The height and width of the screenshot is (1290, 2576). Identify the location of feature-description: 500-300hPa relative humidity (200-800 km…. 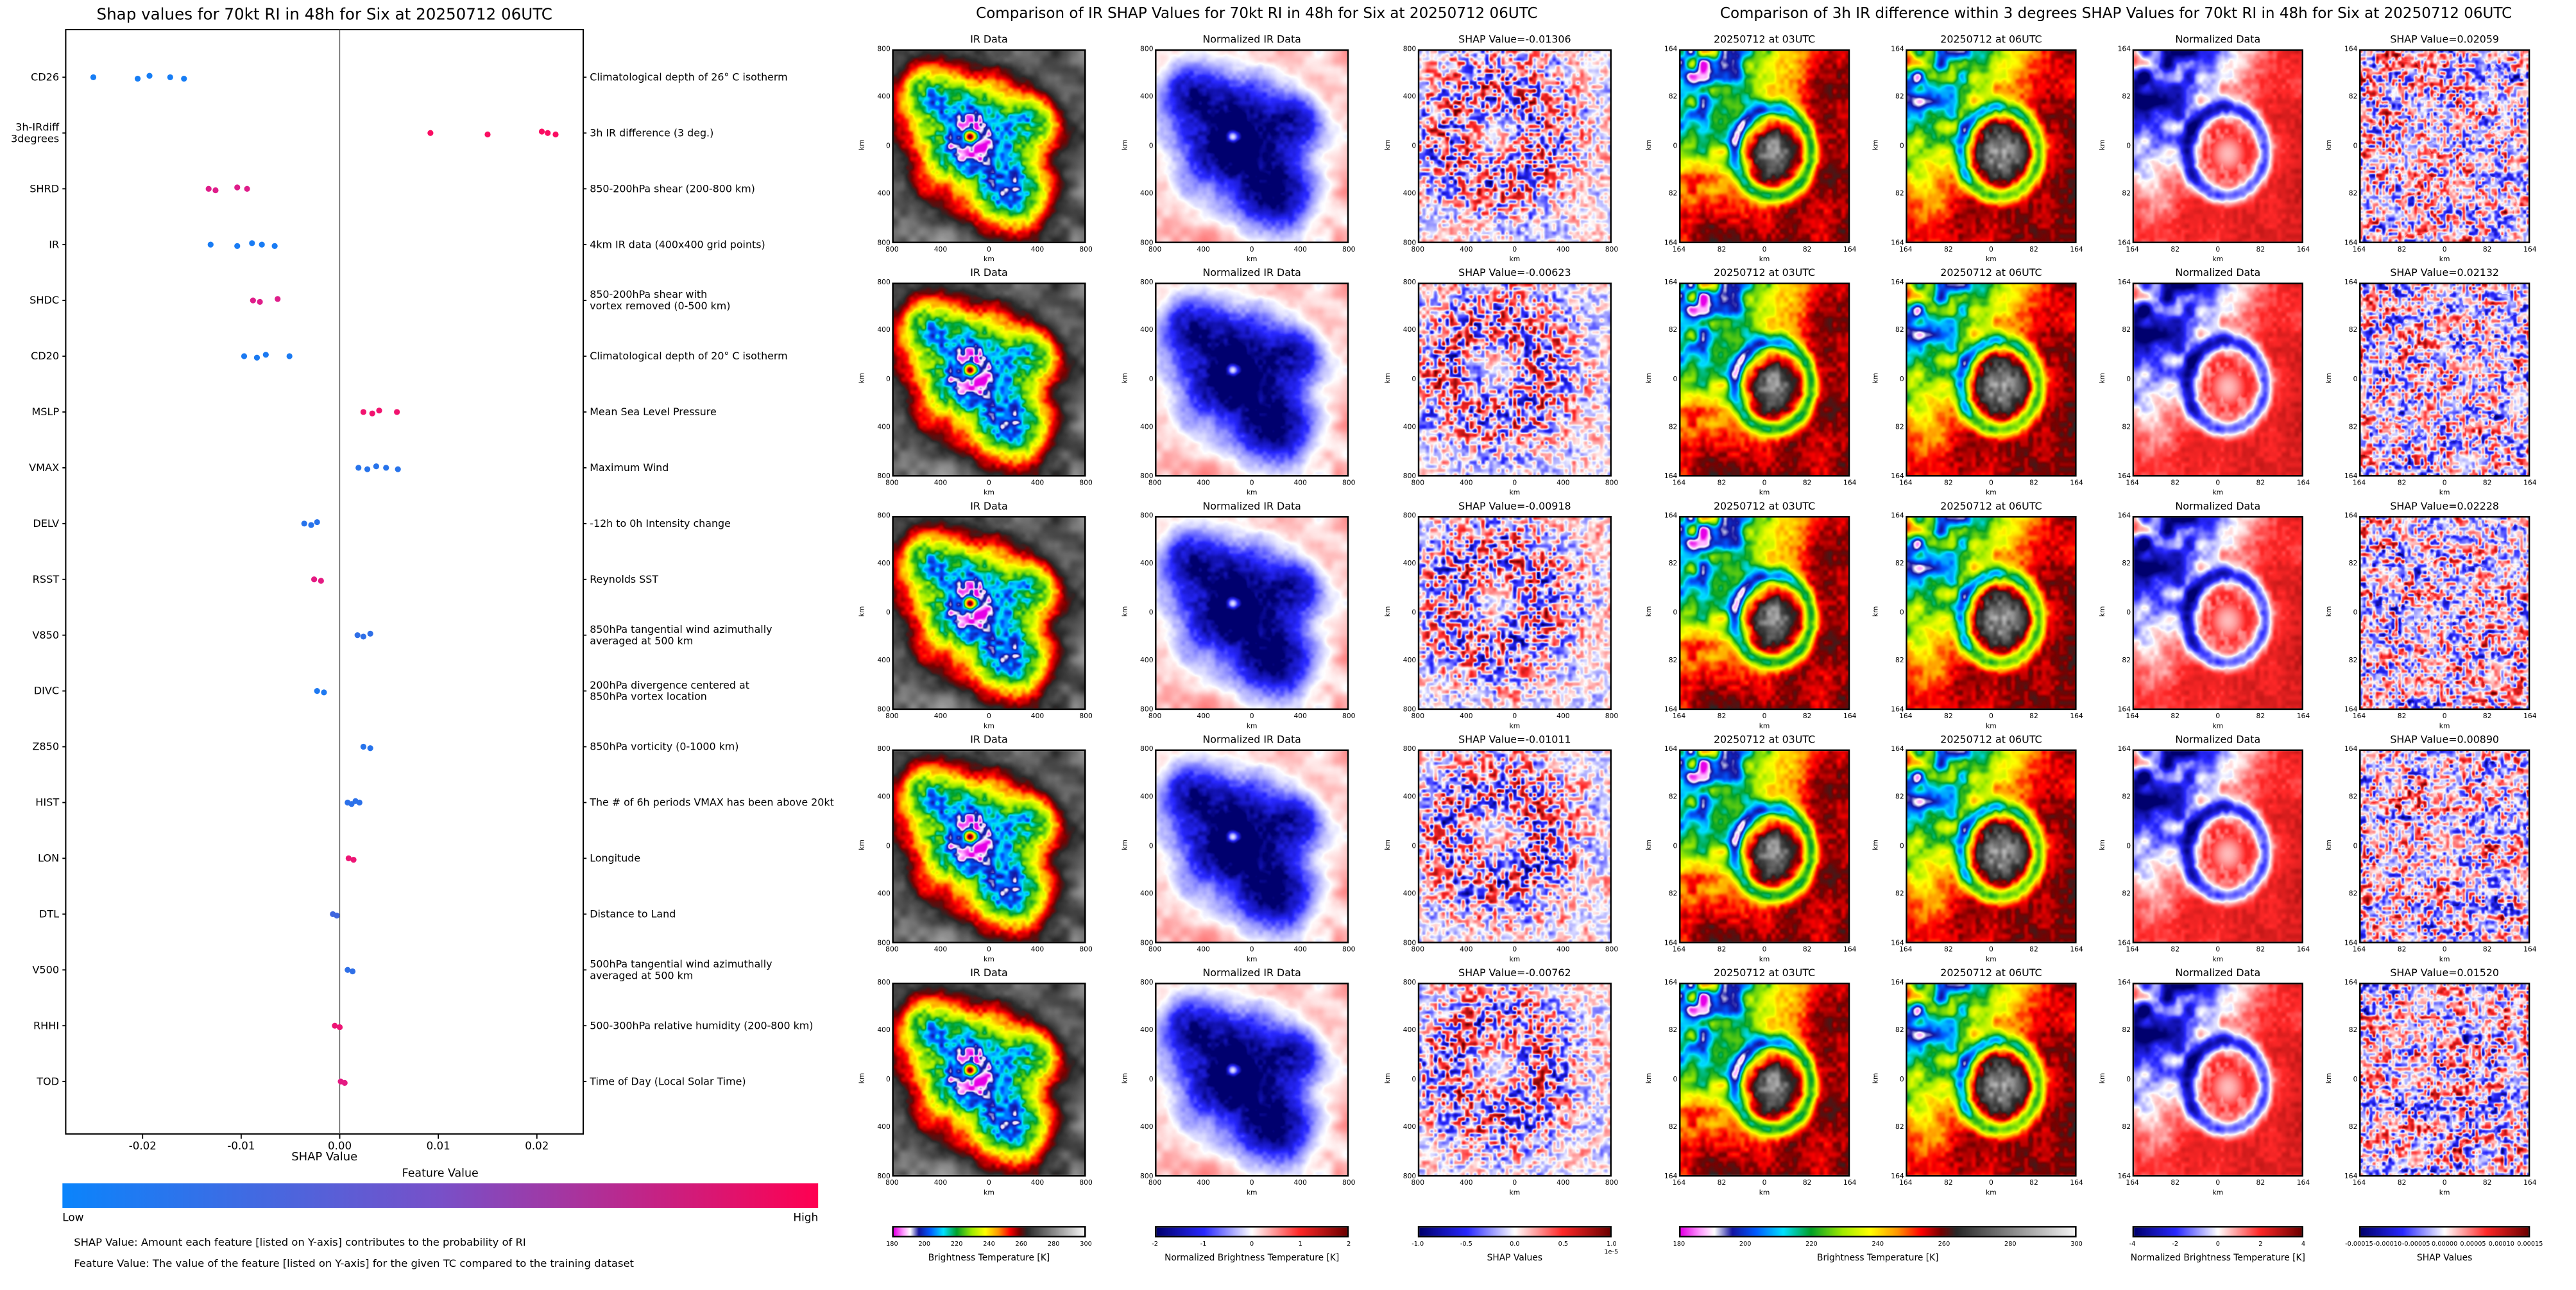
(701, 1025).